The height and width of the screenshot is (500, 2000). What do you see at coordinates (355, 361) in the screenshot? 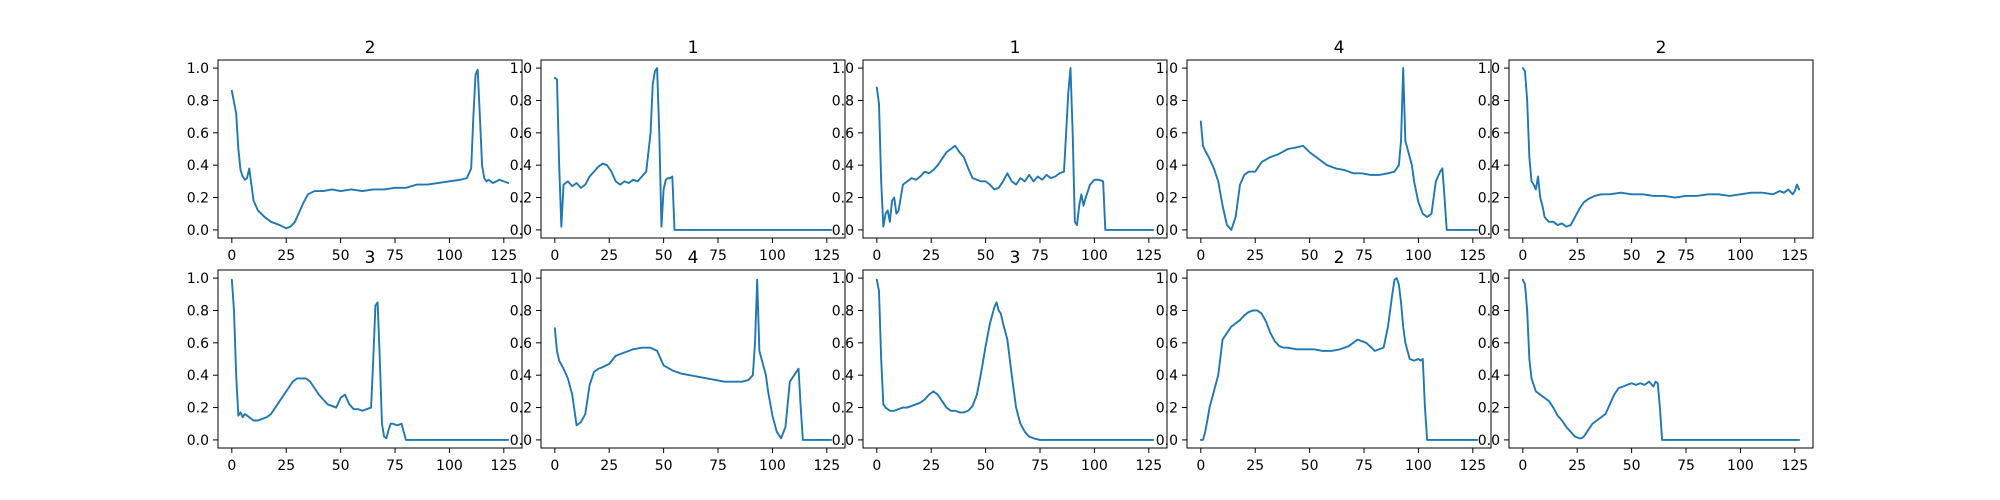
I see `subplot-6: 0 25 50 75 100 125 0.0 0.2 0.4 0.6 0.8 1.0 3` at bounding box center [355, 361].